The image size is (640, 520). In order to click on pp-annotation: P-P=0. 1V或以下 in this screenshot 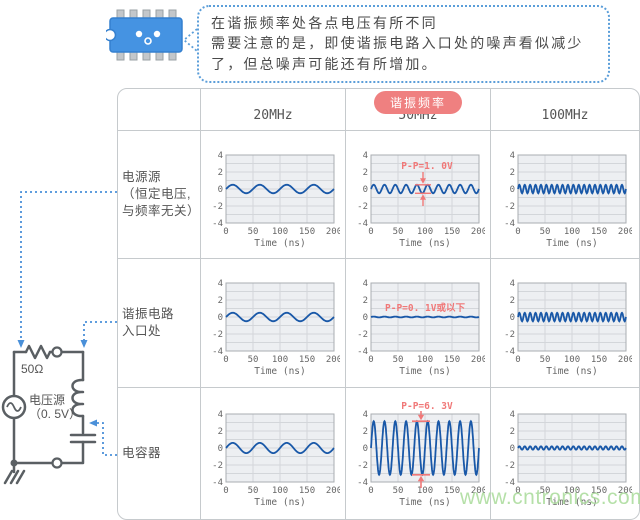, I will do `click(425, 308)`.